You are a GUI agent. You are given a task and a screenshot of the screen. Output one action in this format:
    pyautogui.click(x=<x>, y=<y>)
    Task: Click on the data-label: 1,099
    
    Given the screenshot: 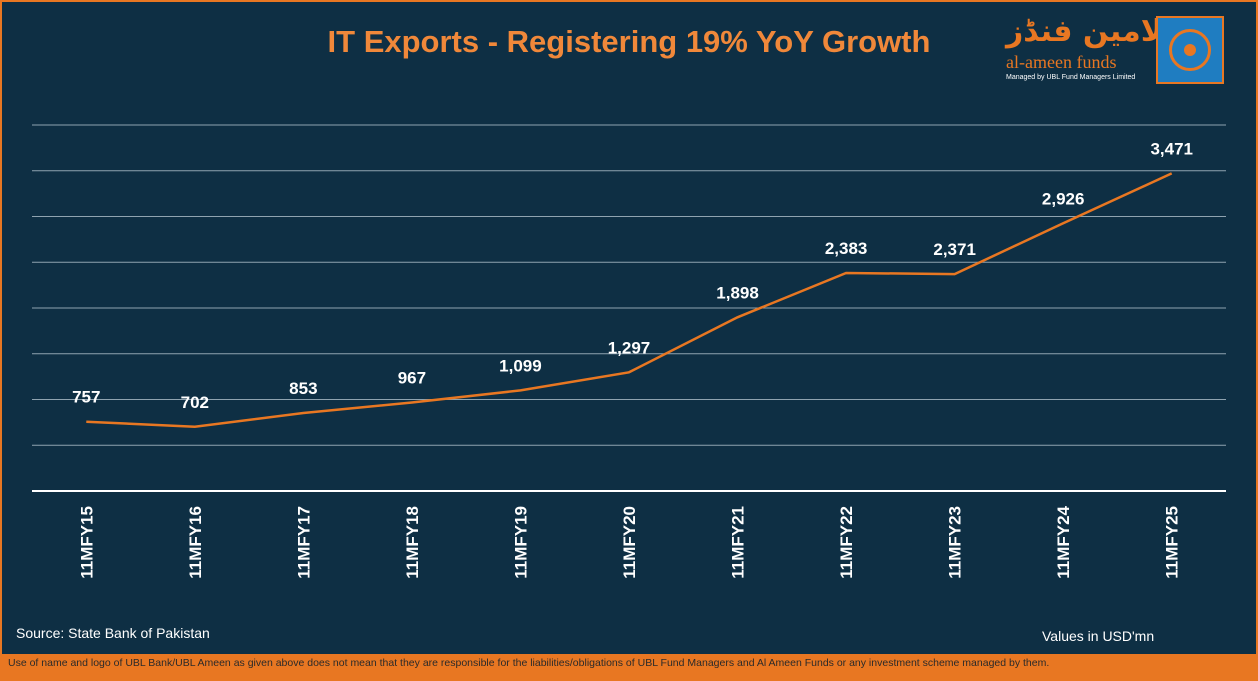 What is the action you would take?
    pyautogui.click(x=520, y=365)
    